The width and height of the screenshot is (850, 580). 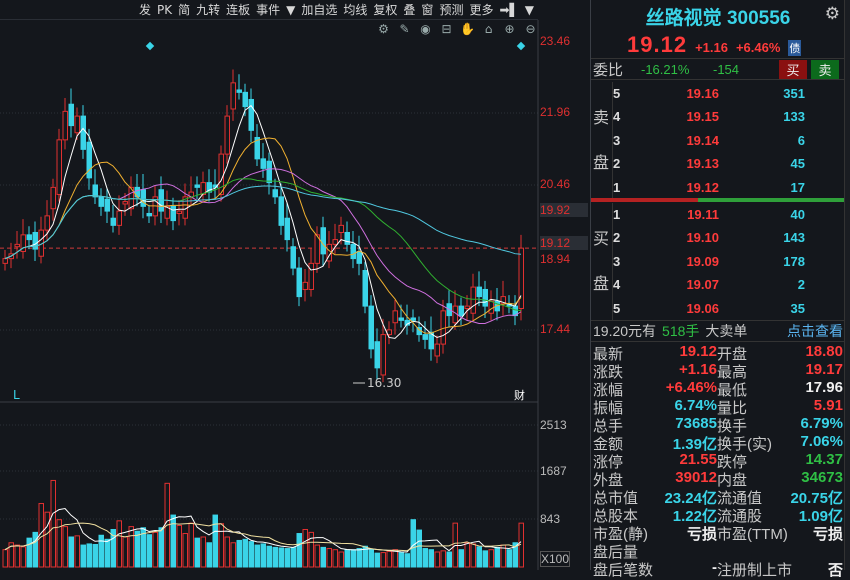 I want to click on toolbar-item: ➡▌, so click(x=509, y=9).